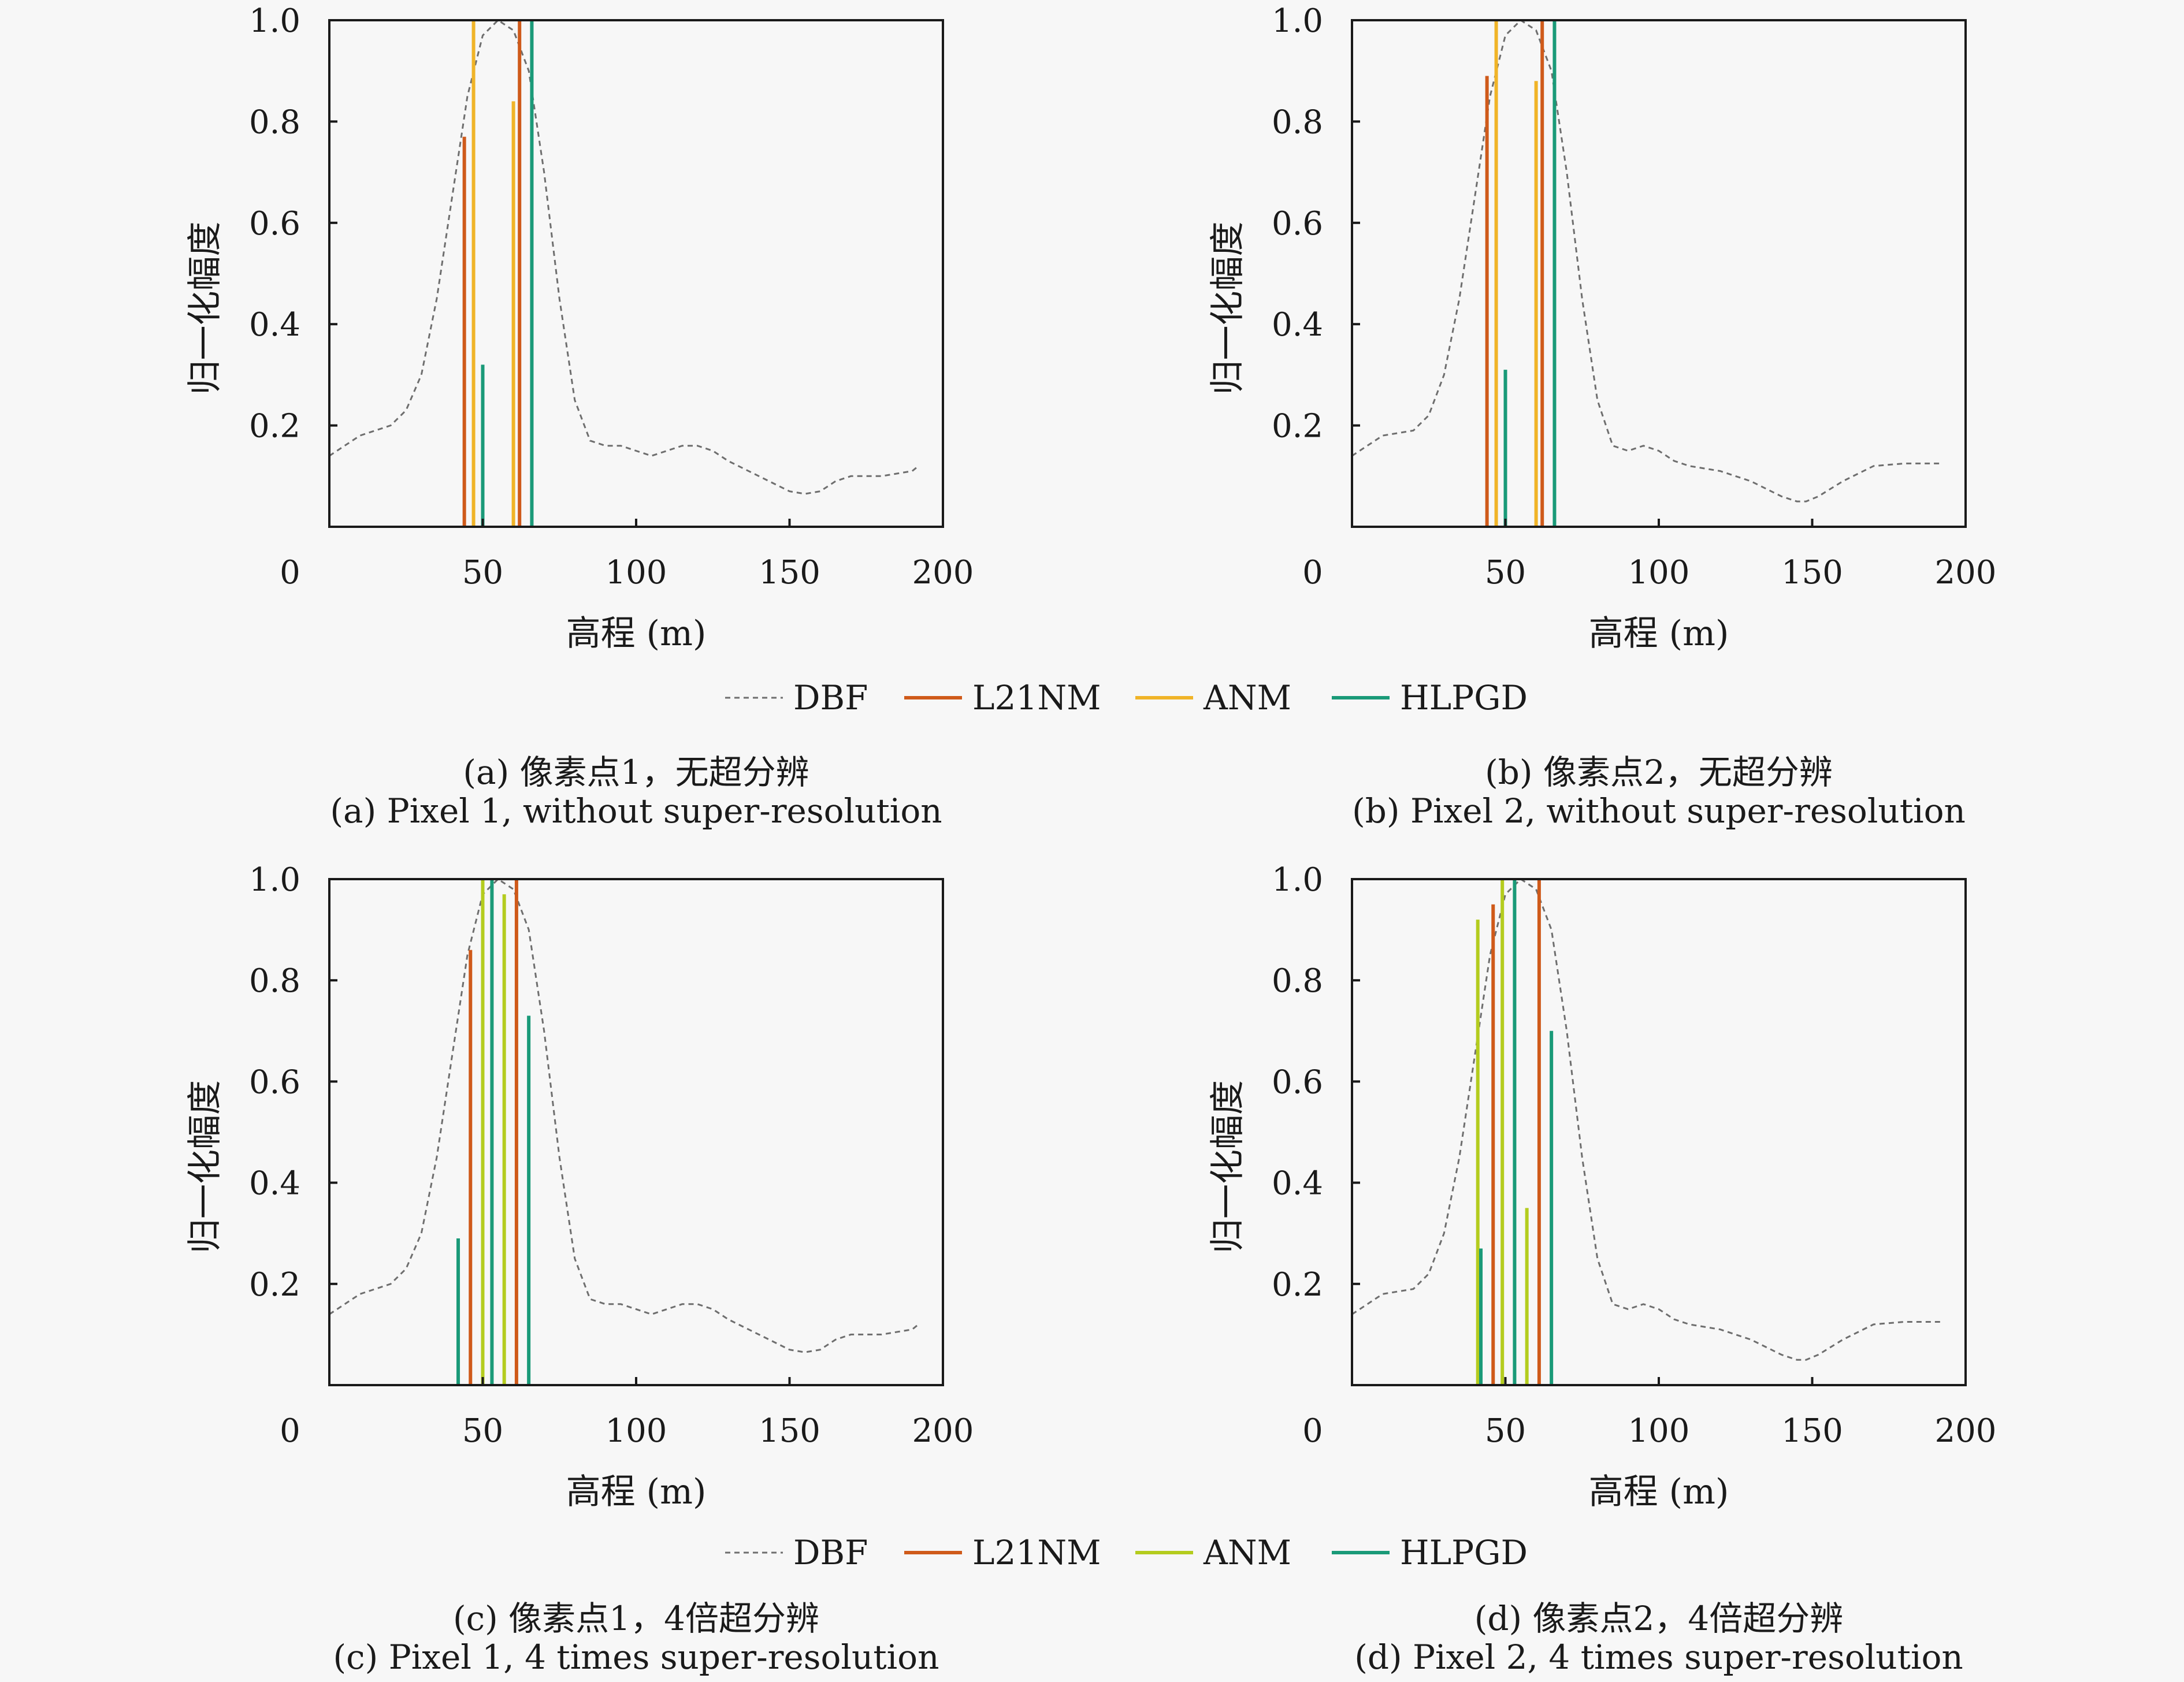  I want to click on chart-panel-c: 0 50 100 150 200 0.2 0.4 0.6 0.8 1.0 高程 (m) 归一化幅度, so click(579, 1186).